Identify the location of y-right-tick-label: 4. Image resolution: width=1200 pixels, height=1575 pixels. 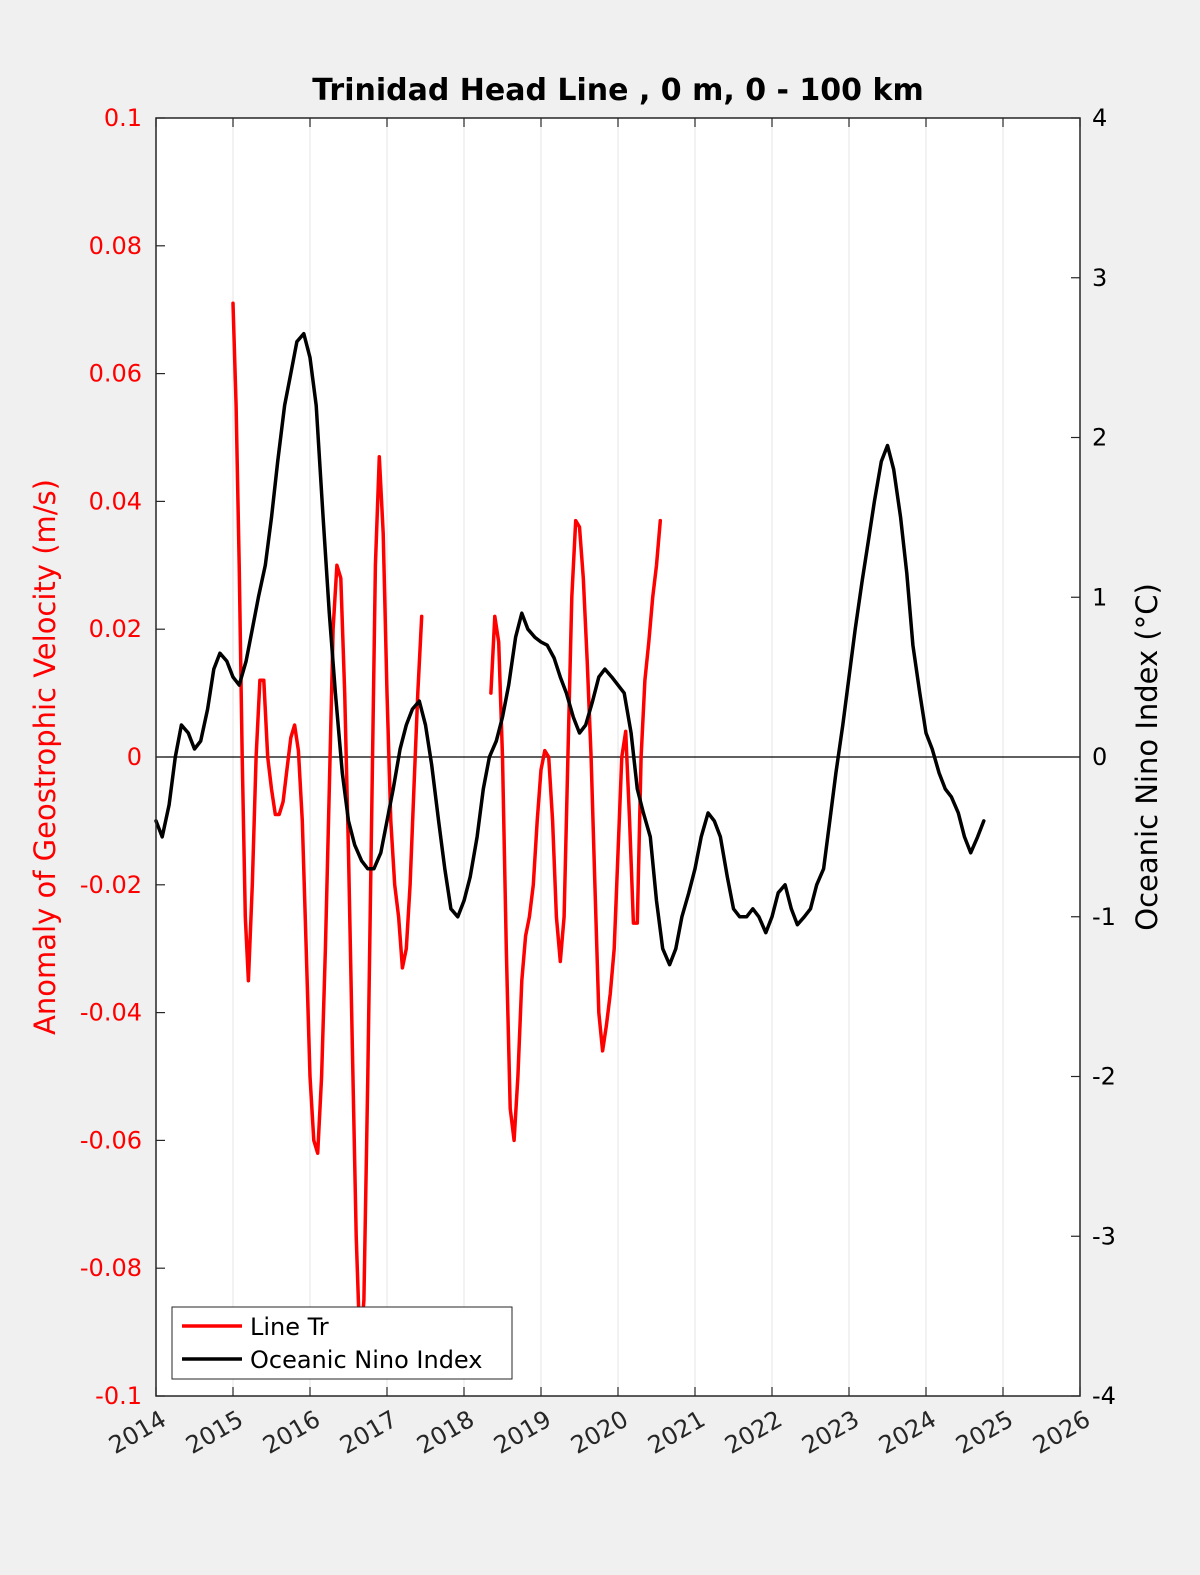
(1099, 118).